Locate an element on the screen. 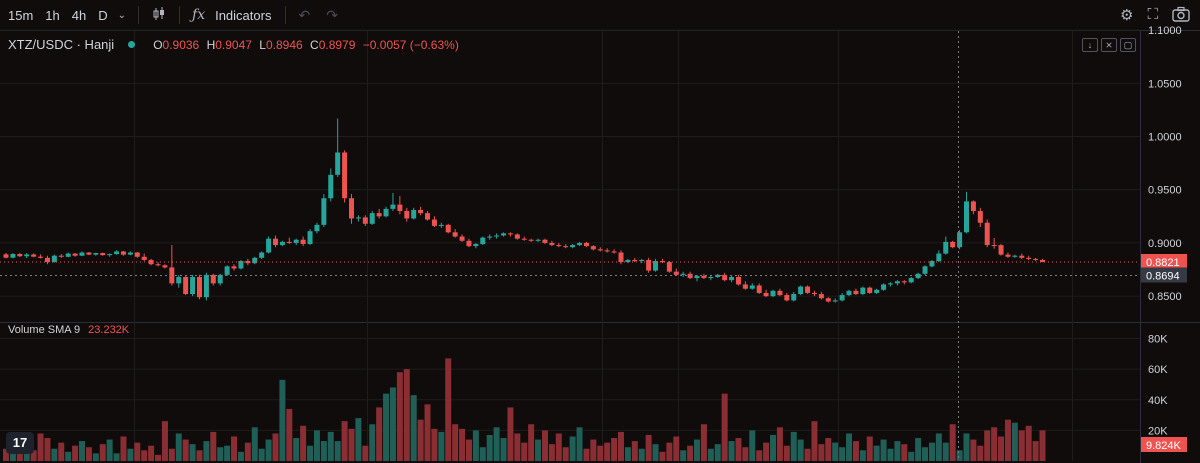 The width and height of the screenshot is (1200, 463). market-status-dot is located at coordinates (132, 44).